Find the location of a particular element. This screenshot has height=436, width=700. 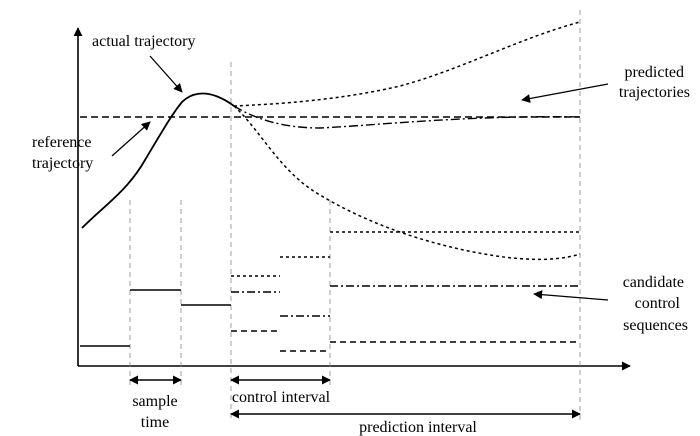

candidate-sequence-dashed is located at coordinates (405, 341).